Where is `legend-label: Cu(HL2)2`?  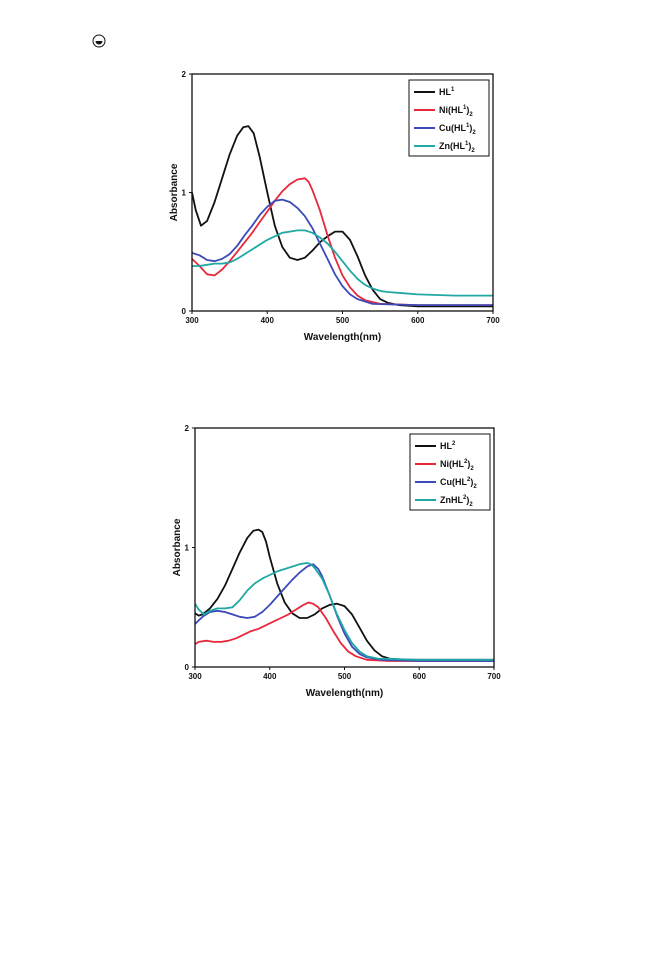 legend-label: Cu(HL2)2 is located at coordinates (458, 483).